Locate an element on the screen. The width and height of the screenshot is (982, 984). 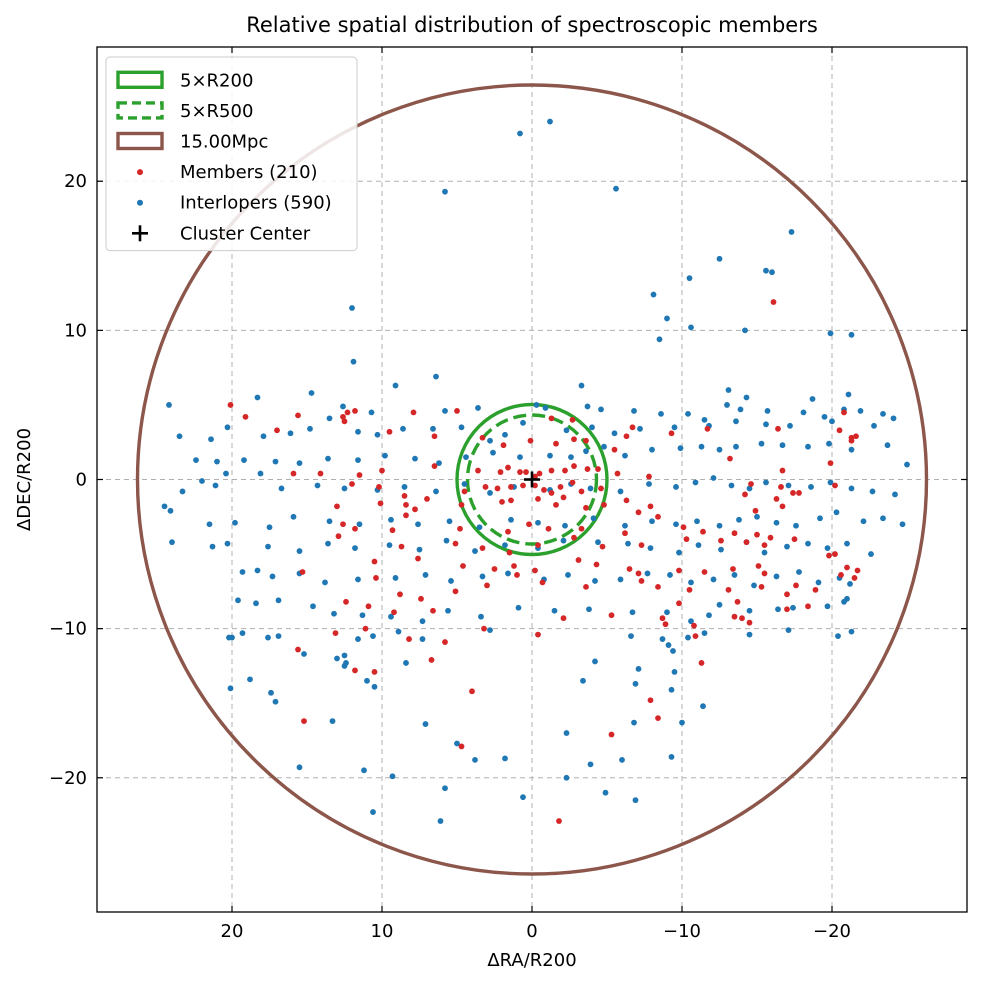
legend-label: Cluster Center is located at coordinates (245, 233).